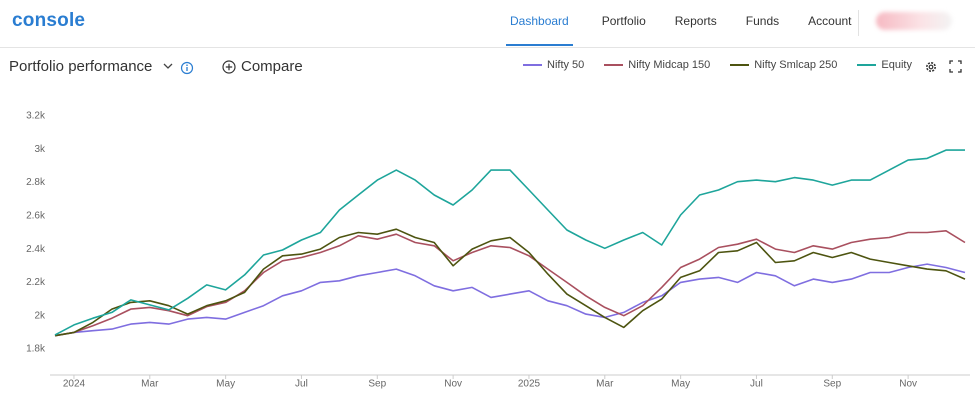 The width and height of the screenshot is (975, 402). I want to click on legend-item: Nifty Midcap 150, so click(657, 65).